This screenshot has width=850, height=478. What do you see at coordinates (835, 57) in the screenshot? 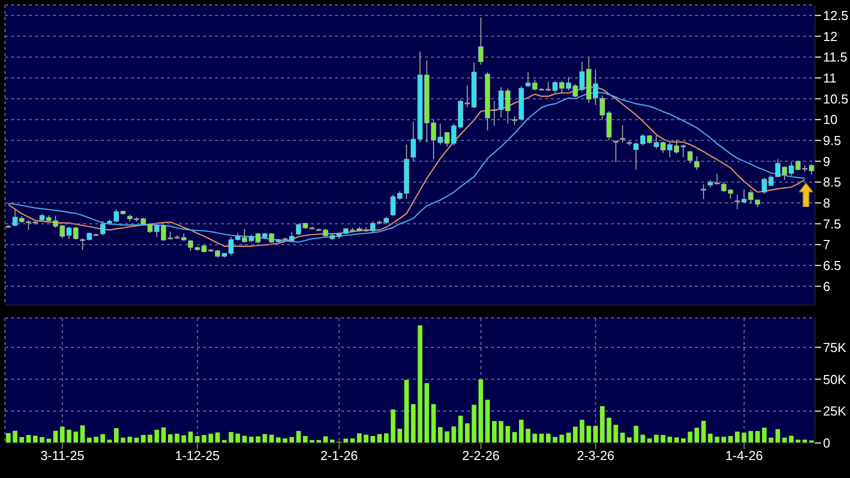
I see `y-tick-label: 11.5` at bounding box center [835, 57].